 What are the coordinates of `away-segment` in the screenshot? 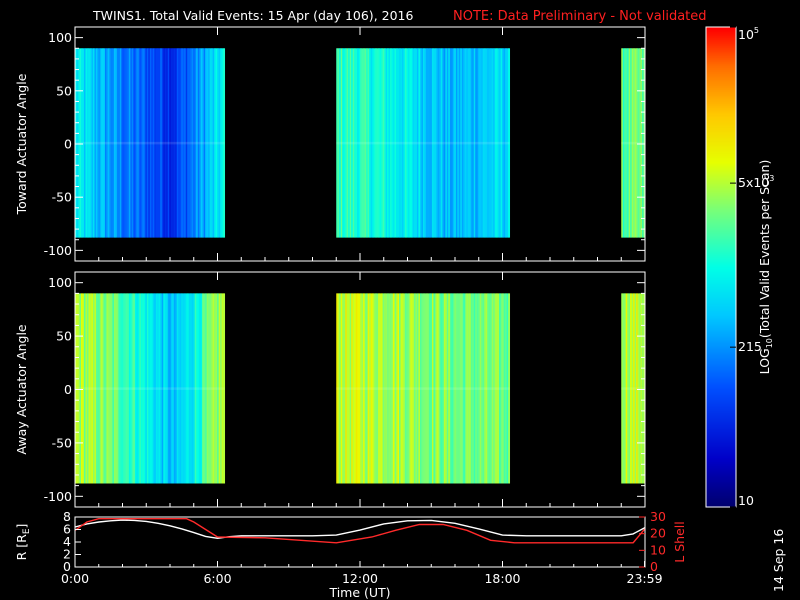 It's located at (423, 388).